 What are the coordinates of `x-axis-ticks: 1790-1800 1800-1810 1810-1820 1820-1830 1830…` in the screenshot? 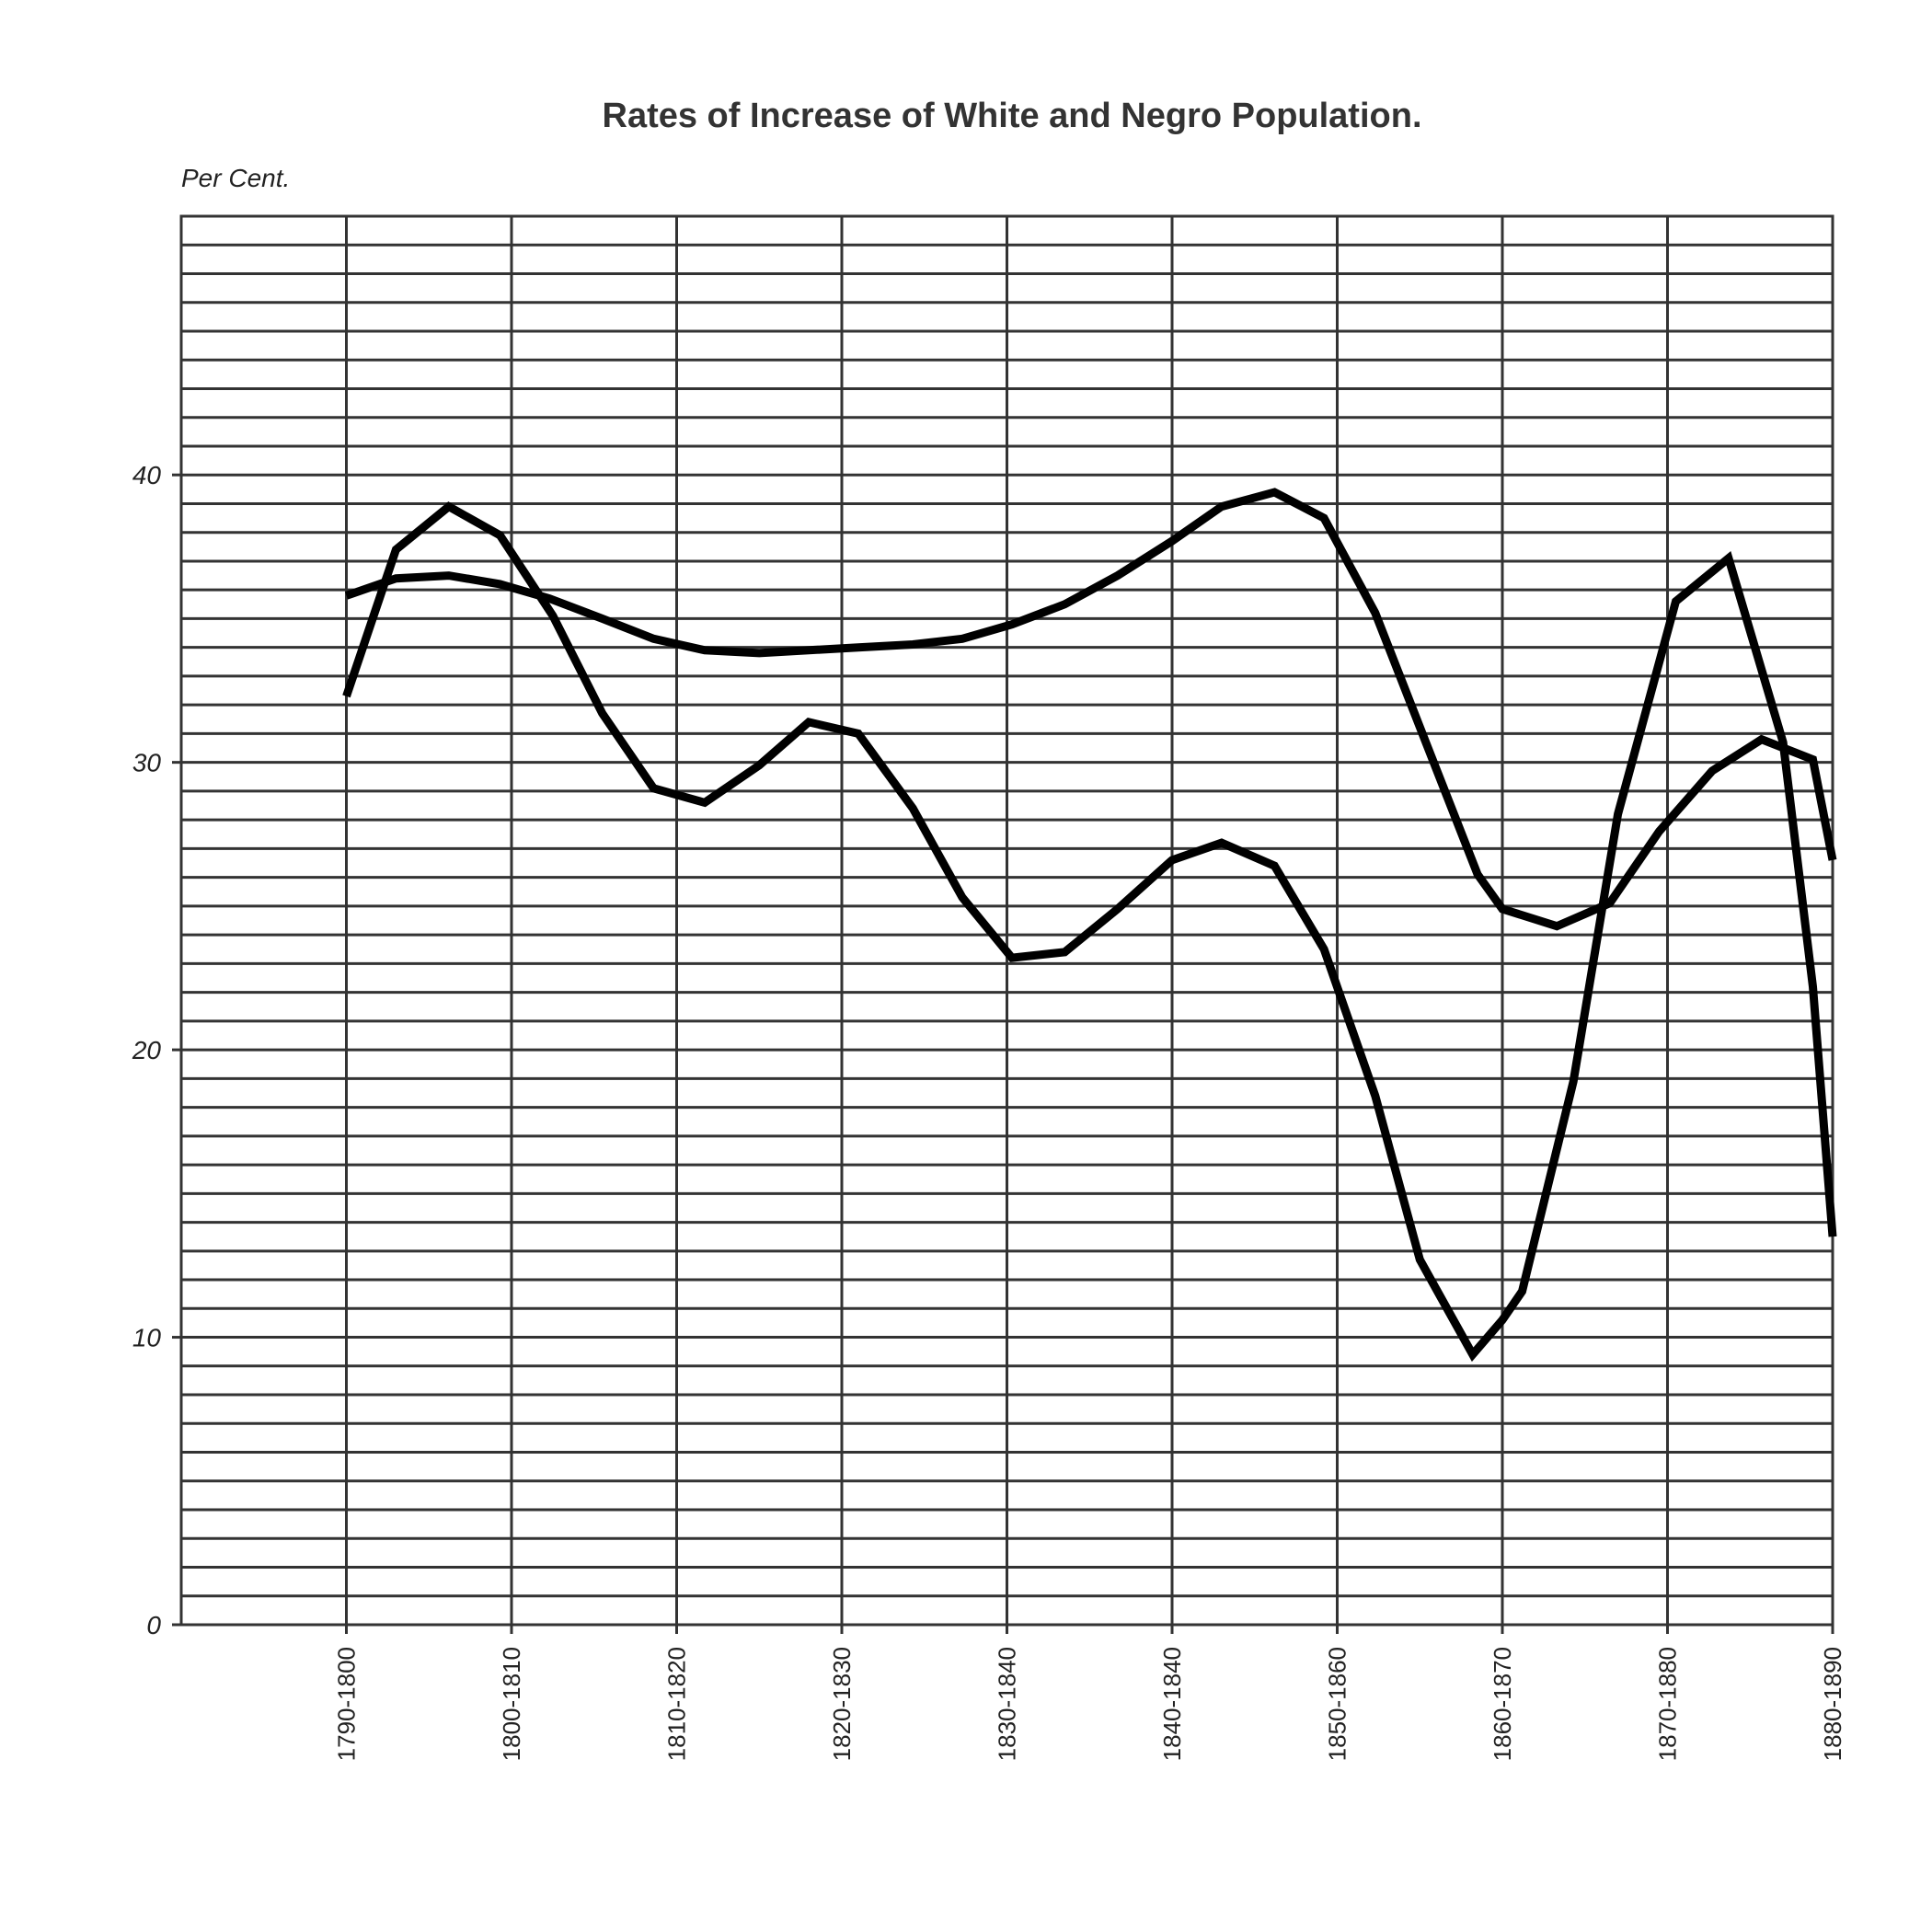 It's located at (1089, 1693).